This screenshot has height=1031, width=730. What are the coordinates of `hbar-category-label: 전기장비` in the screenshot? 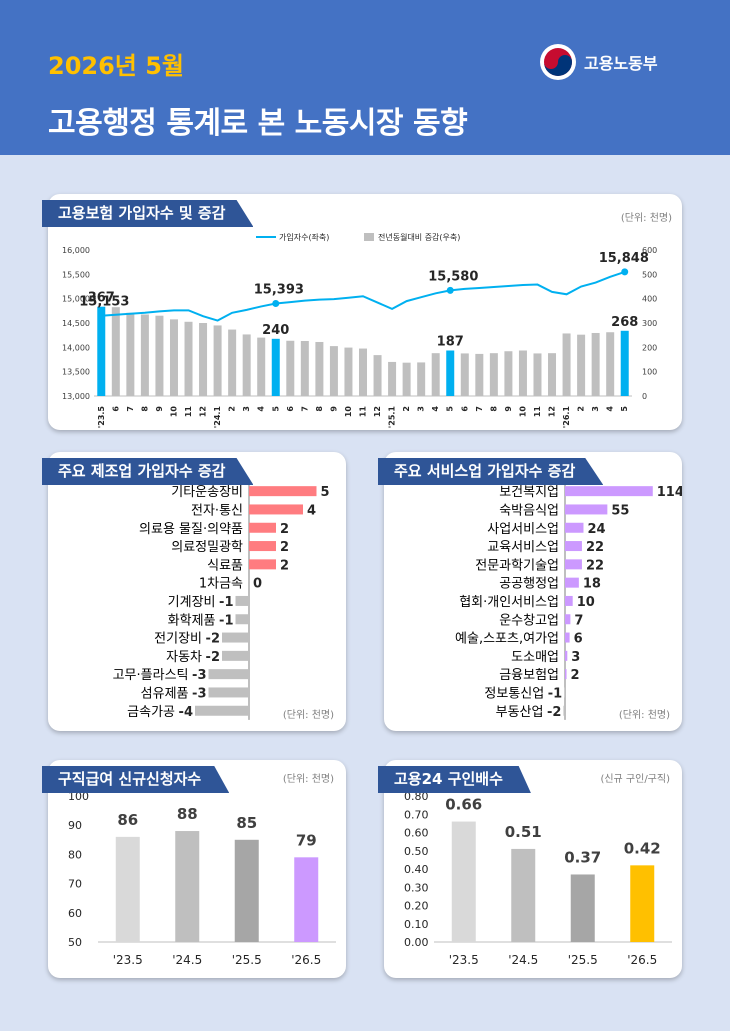 It's located at (178, 639).